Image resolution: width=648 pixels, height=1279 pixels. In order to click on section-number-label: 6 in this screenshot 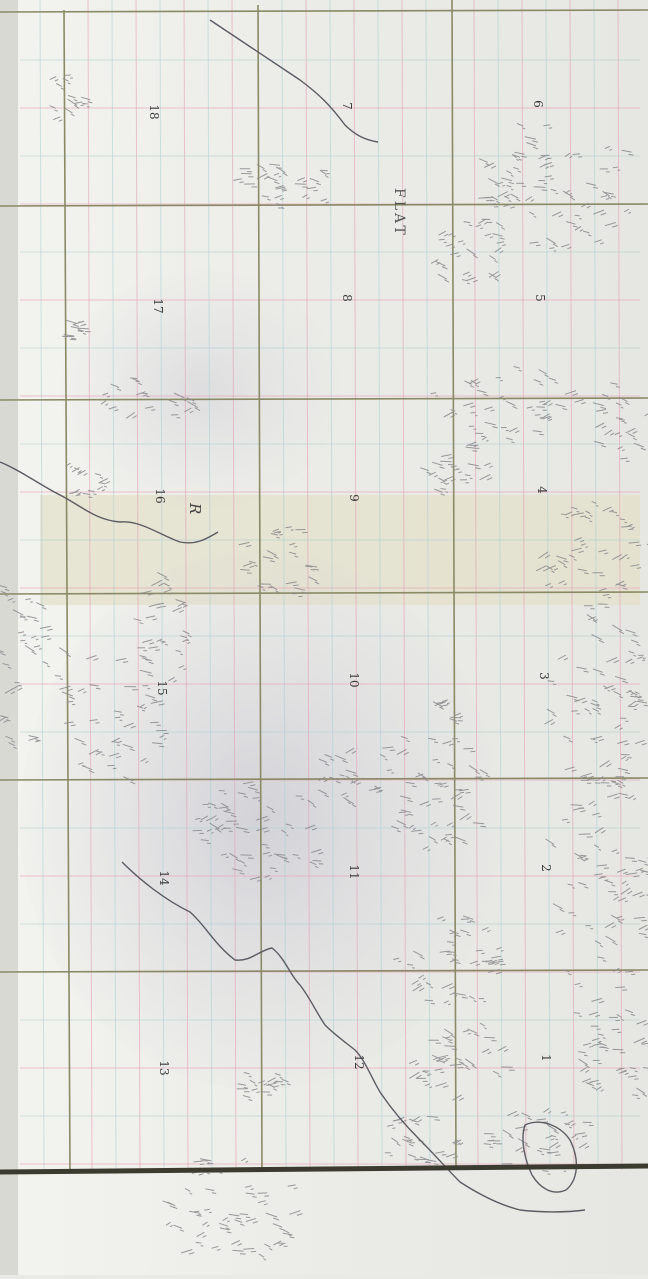, I will do `click(538, 104)`.